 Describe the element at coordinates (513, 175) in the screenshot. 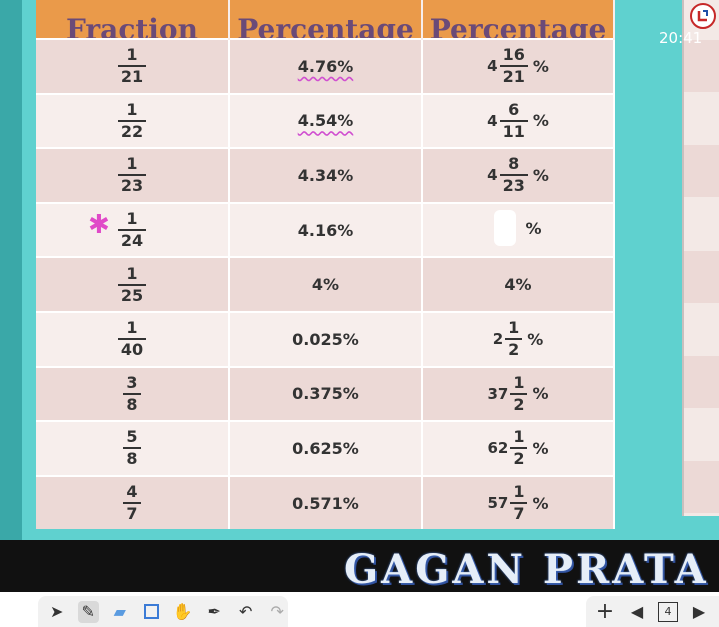

I see `mixed-fraction: 8 23` at that location.